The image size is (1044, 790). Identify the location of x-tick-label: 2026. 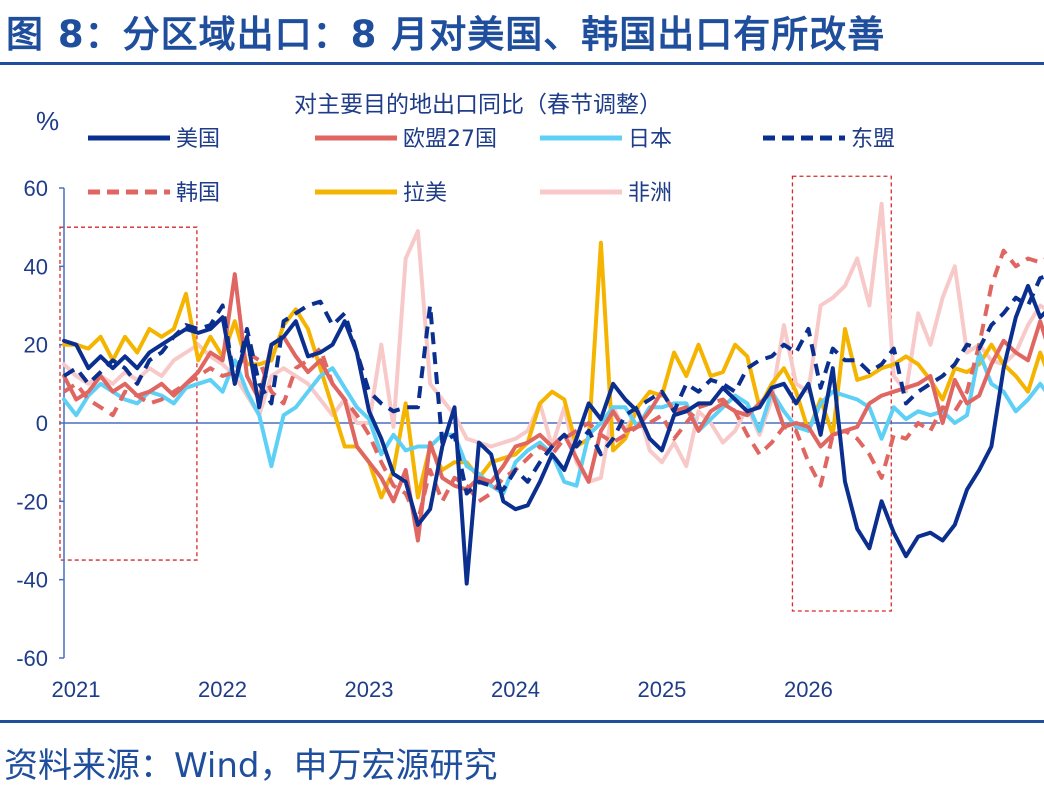
(808, 689).